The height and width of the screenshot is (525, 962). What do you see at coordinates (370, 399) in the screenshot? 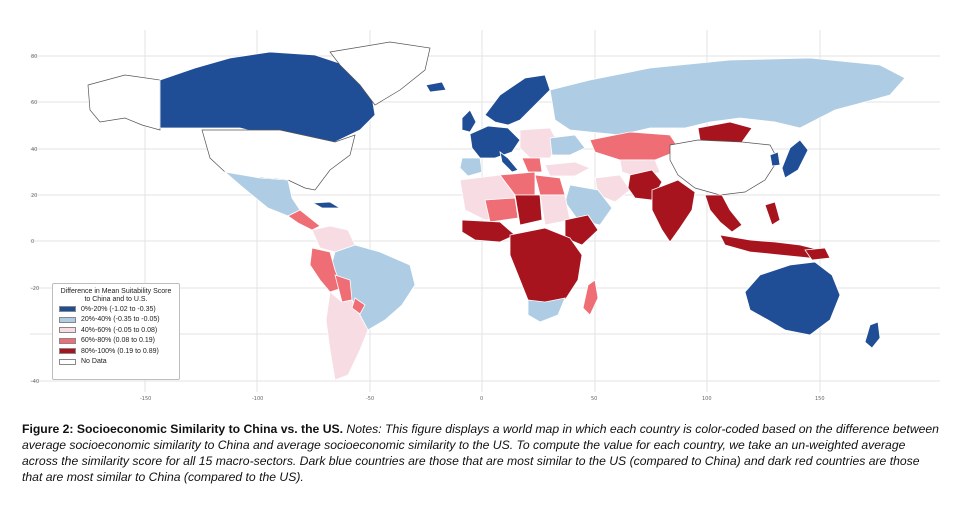
I see `x-tick-label: -50` at bounding box center [370, 399].